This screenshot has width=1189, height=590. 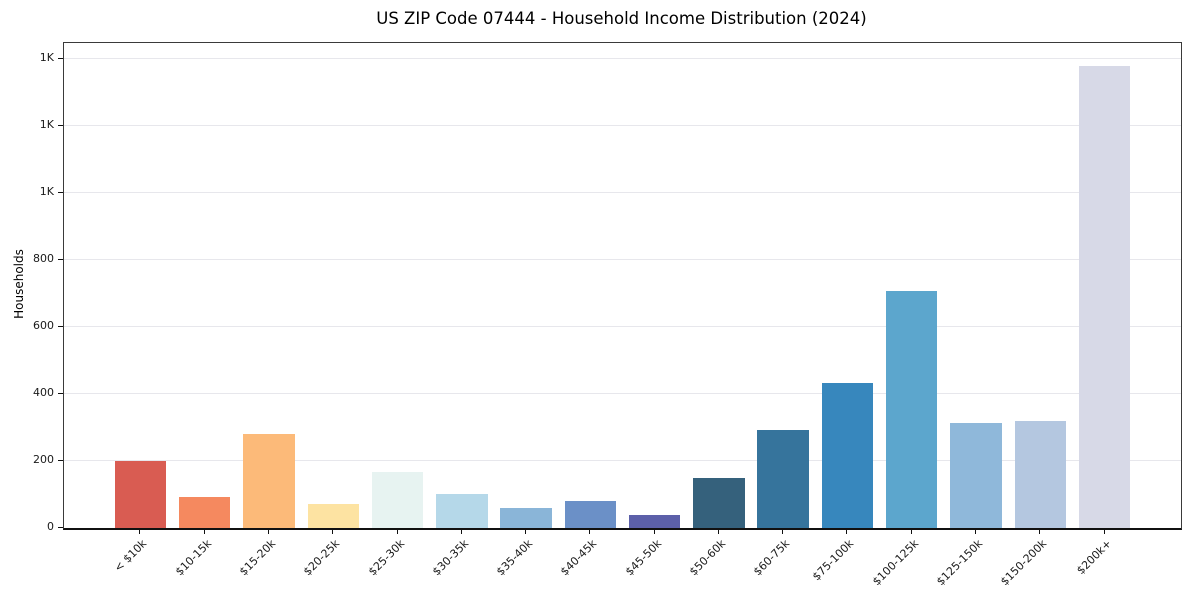 I want to click on y-tick-label: 0, so click(x=50, y=526).